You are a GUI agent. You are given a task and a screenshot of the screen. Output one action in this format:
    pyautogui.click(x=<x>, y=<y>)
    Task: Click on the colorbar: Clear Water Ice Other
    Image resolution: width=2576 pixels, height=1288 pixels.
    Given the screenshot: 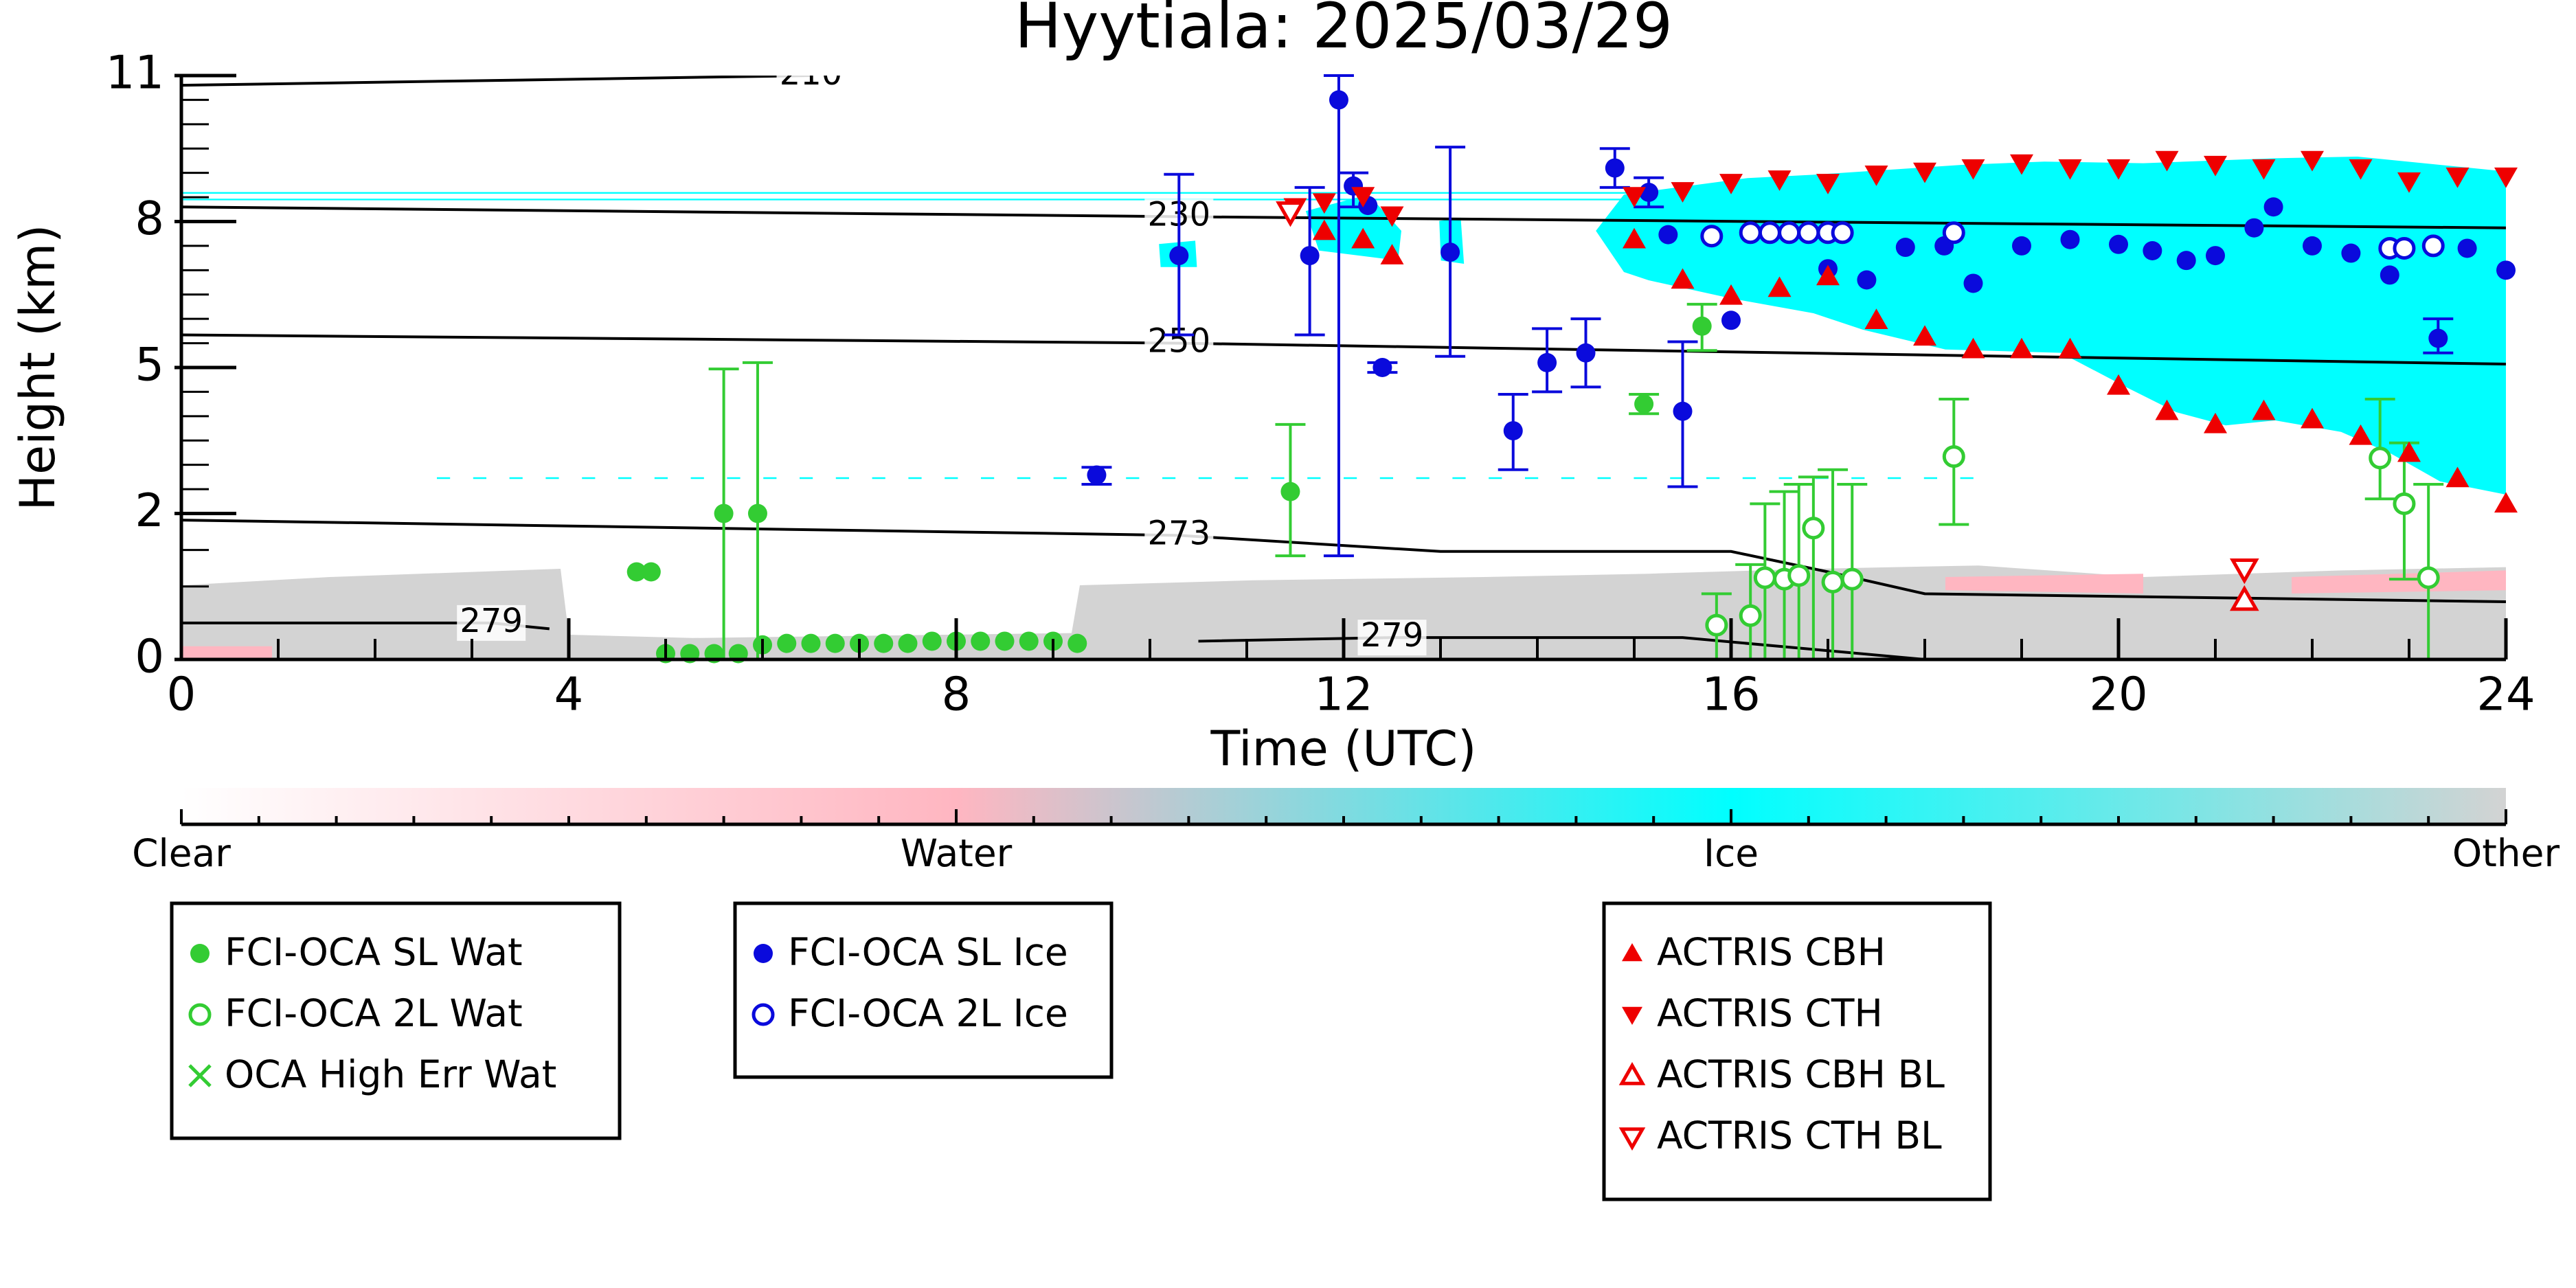 What is the action you would take?
    pyautogui.click(x=1346, y=831)
    